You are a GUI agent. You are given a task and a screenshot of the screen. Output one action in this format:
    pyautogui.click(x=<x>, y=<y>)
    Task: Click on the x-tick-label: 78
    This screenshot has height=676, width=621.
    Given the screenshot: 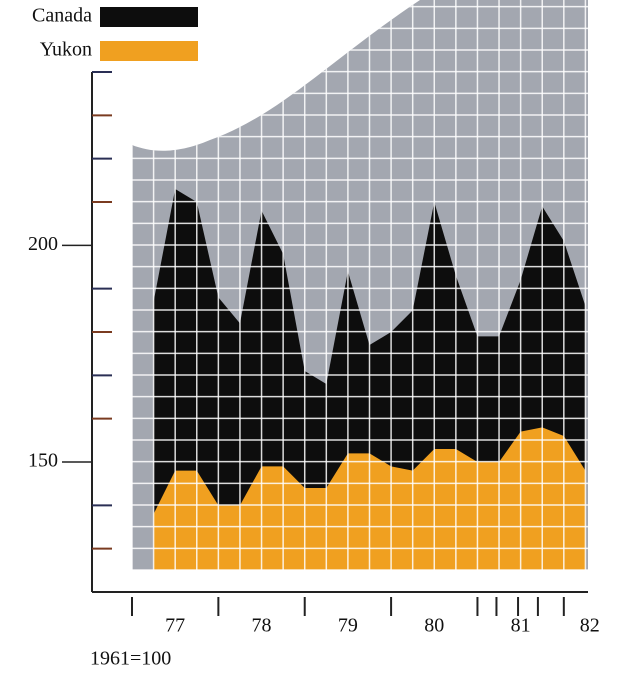 What is the action you would take?
    pyautogui.click(x=262, y=626)
    